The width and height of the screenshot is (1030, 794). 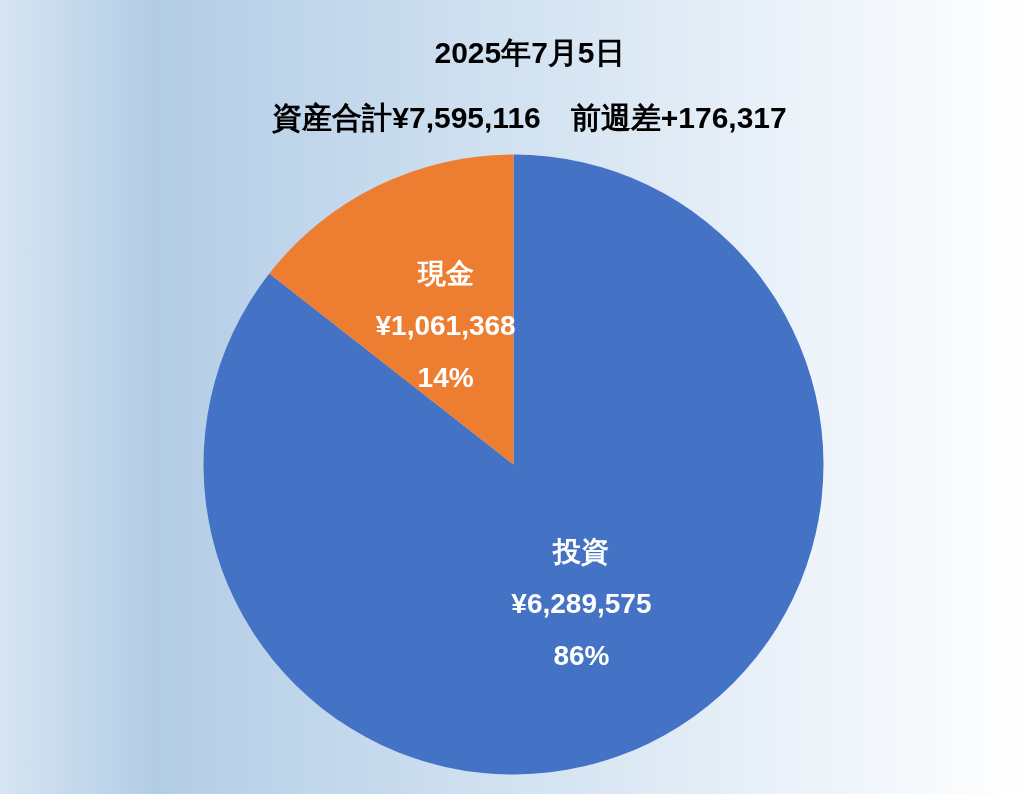 What do you see at coordinates (529, 117) in the screenshot?
I see `chart-subtitle: 資産合計¥7,595,116 前週差+176,317` at bounding box center [529, 117].